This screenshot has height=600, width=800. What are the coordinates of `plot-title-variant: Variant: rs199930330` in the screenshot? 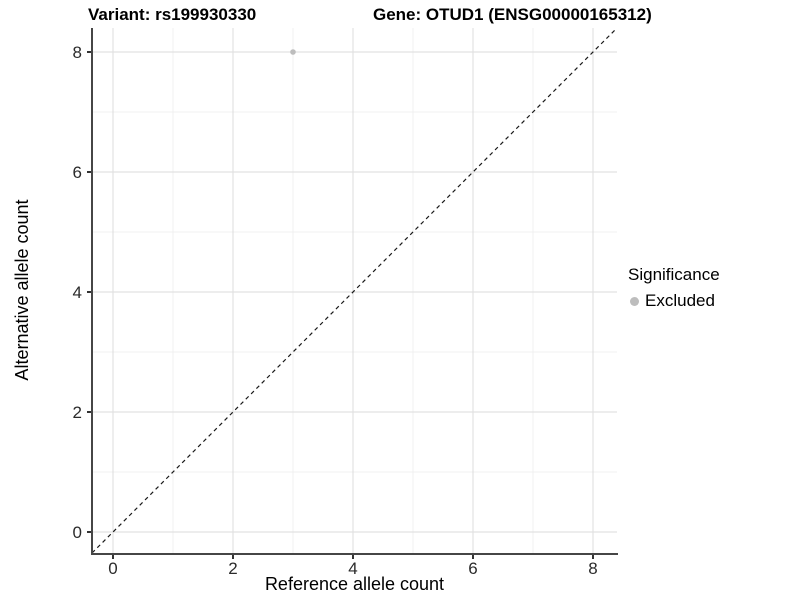 It's located at (172, 14).